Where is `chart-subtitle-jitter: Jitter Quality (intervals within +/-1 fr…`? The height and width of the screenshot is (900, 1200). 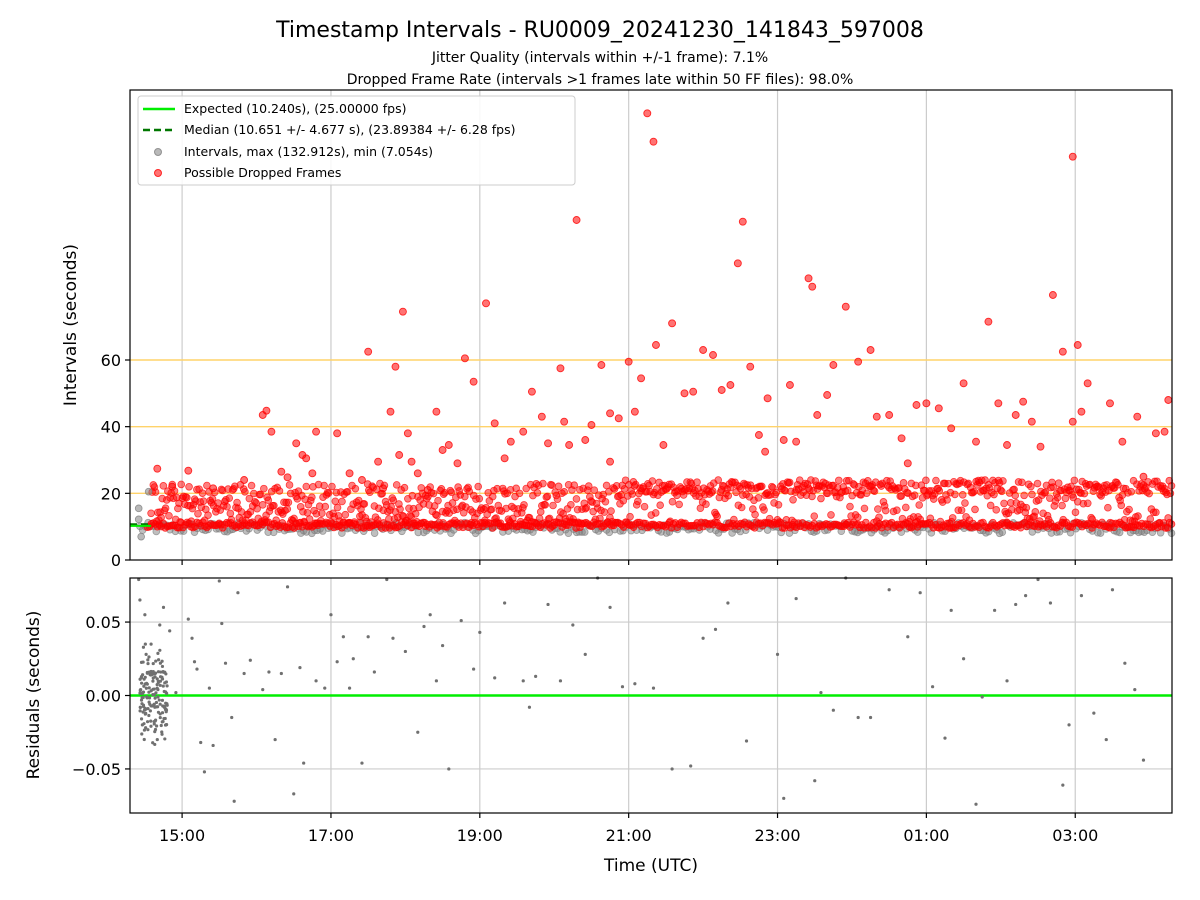 chart-subtitle-jitter: Jitter Quality (intervals within +/-1 fr… is located at coordinates (599, 58).